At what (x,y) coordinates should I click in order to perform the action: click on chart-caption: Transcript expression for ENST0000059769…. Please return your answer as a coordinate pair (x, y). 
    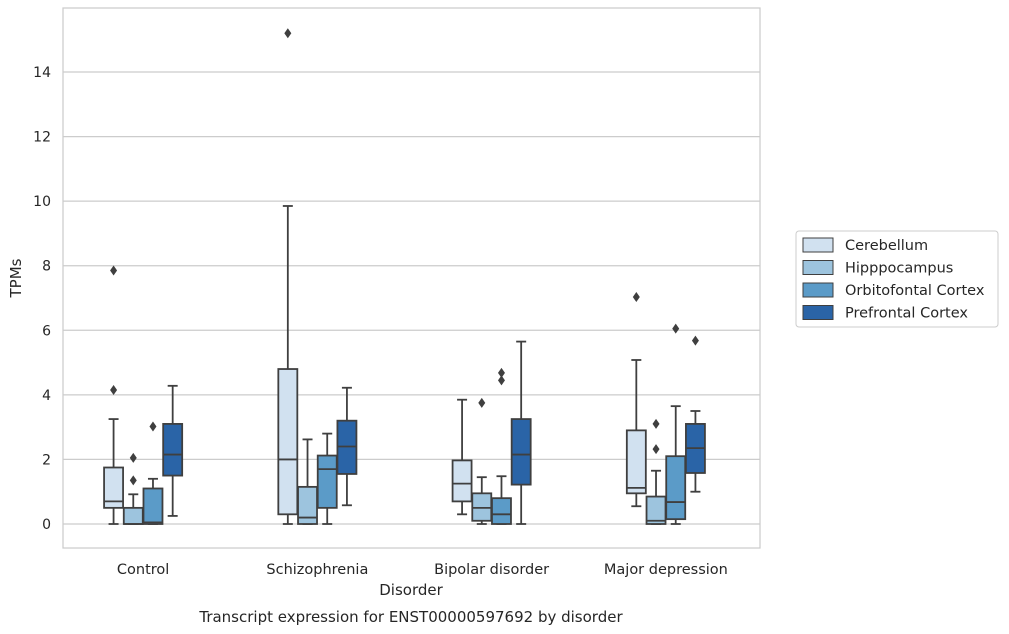
    Looking at the image, I should click on (410, 617).